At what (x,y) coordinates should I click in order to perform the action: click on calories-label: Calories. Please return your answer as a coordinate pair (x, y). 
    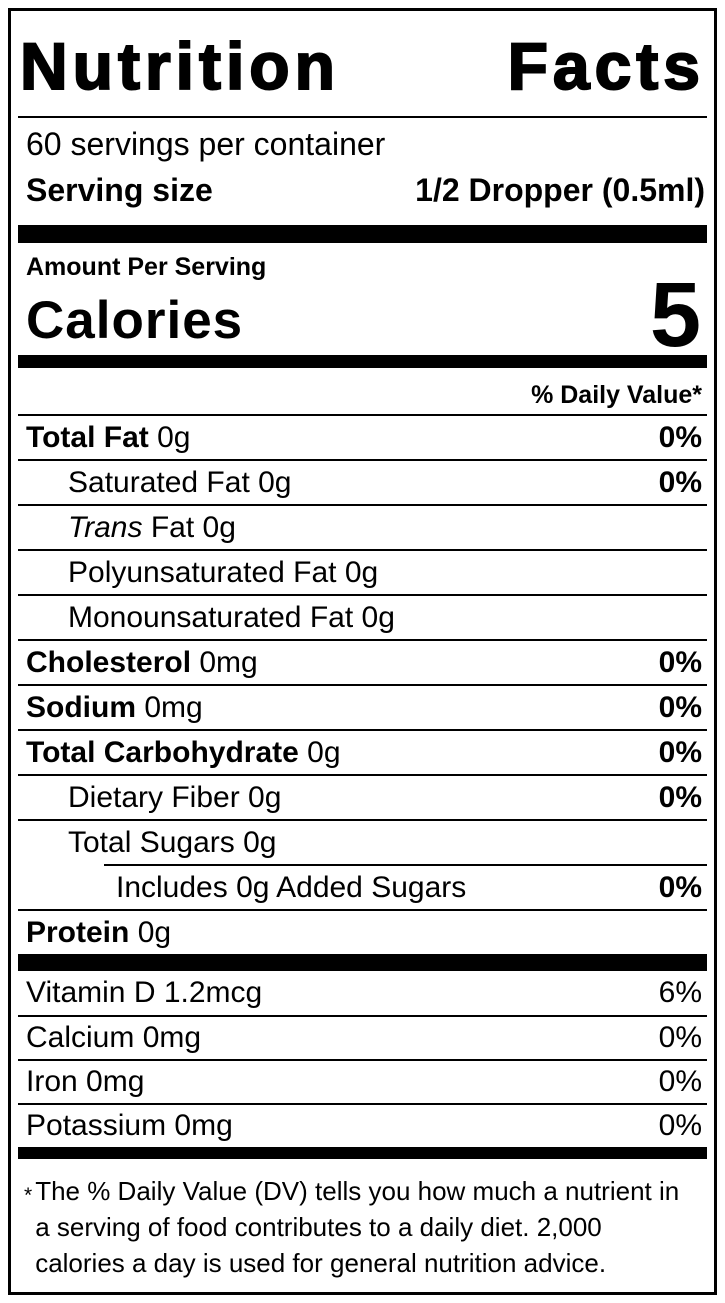
    Looking at the image, I should click on (135, 320).